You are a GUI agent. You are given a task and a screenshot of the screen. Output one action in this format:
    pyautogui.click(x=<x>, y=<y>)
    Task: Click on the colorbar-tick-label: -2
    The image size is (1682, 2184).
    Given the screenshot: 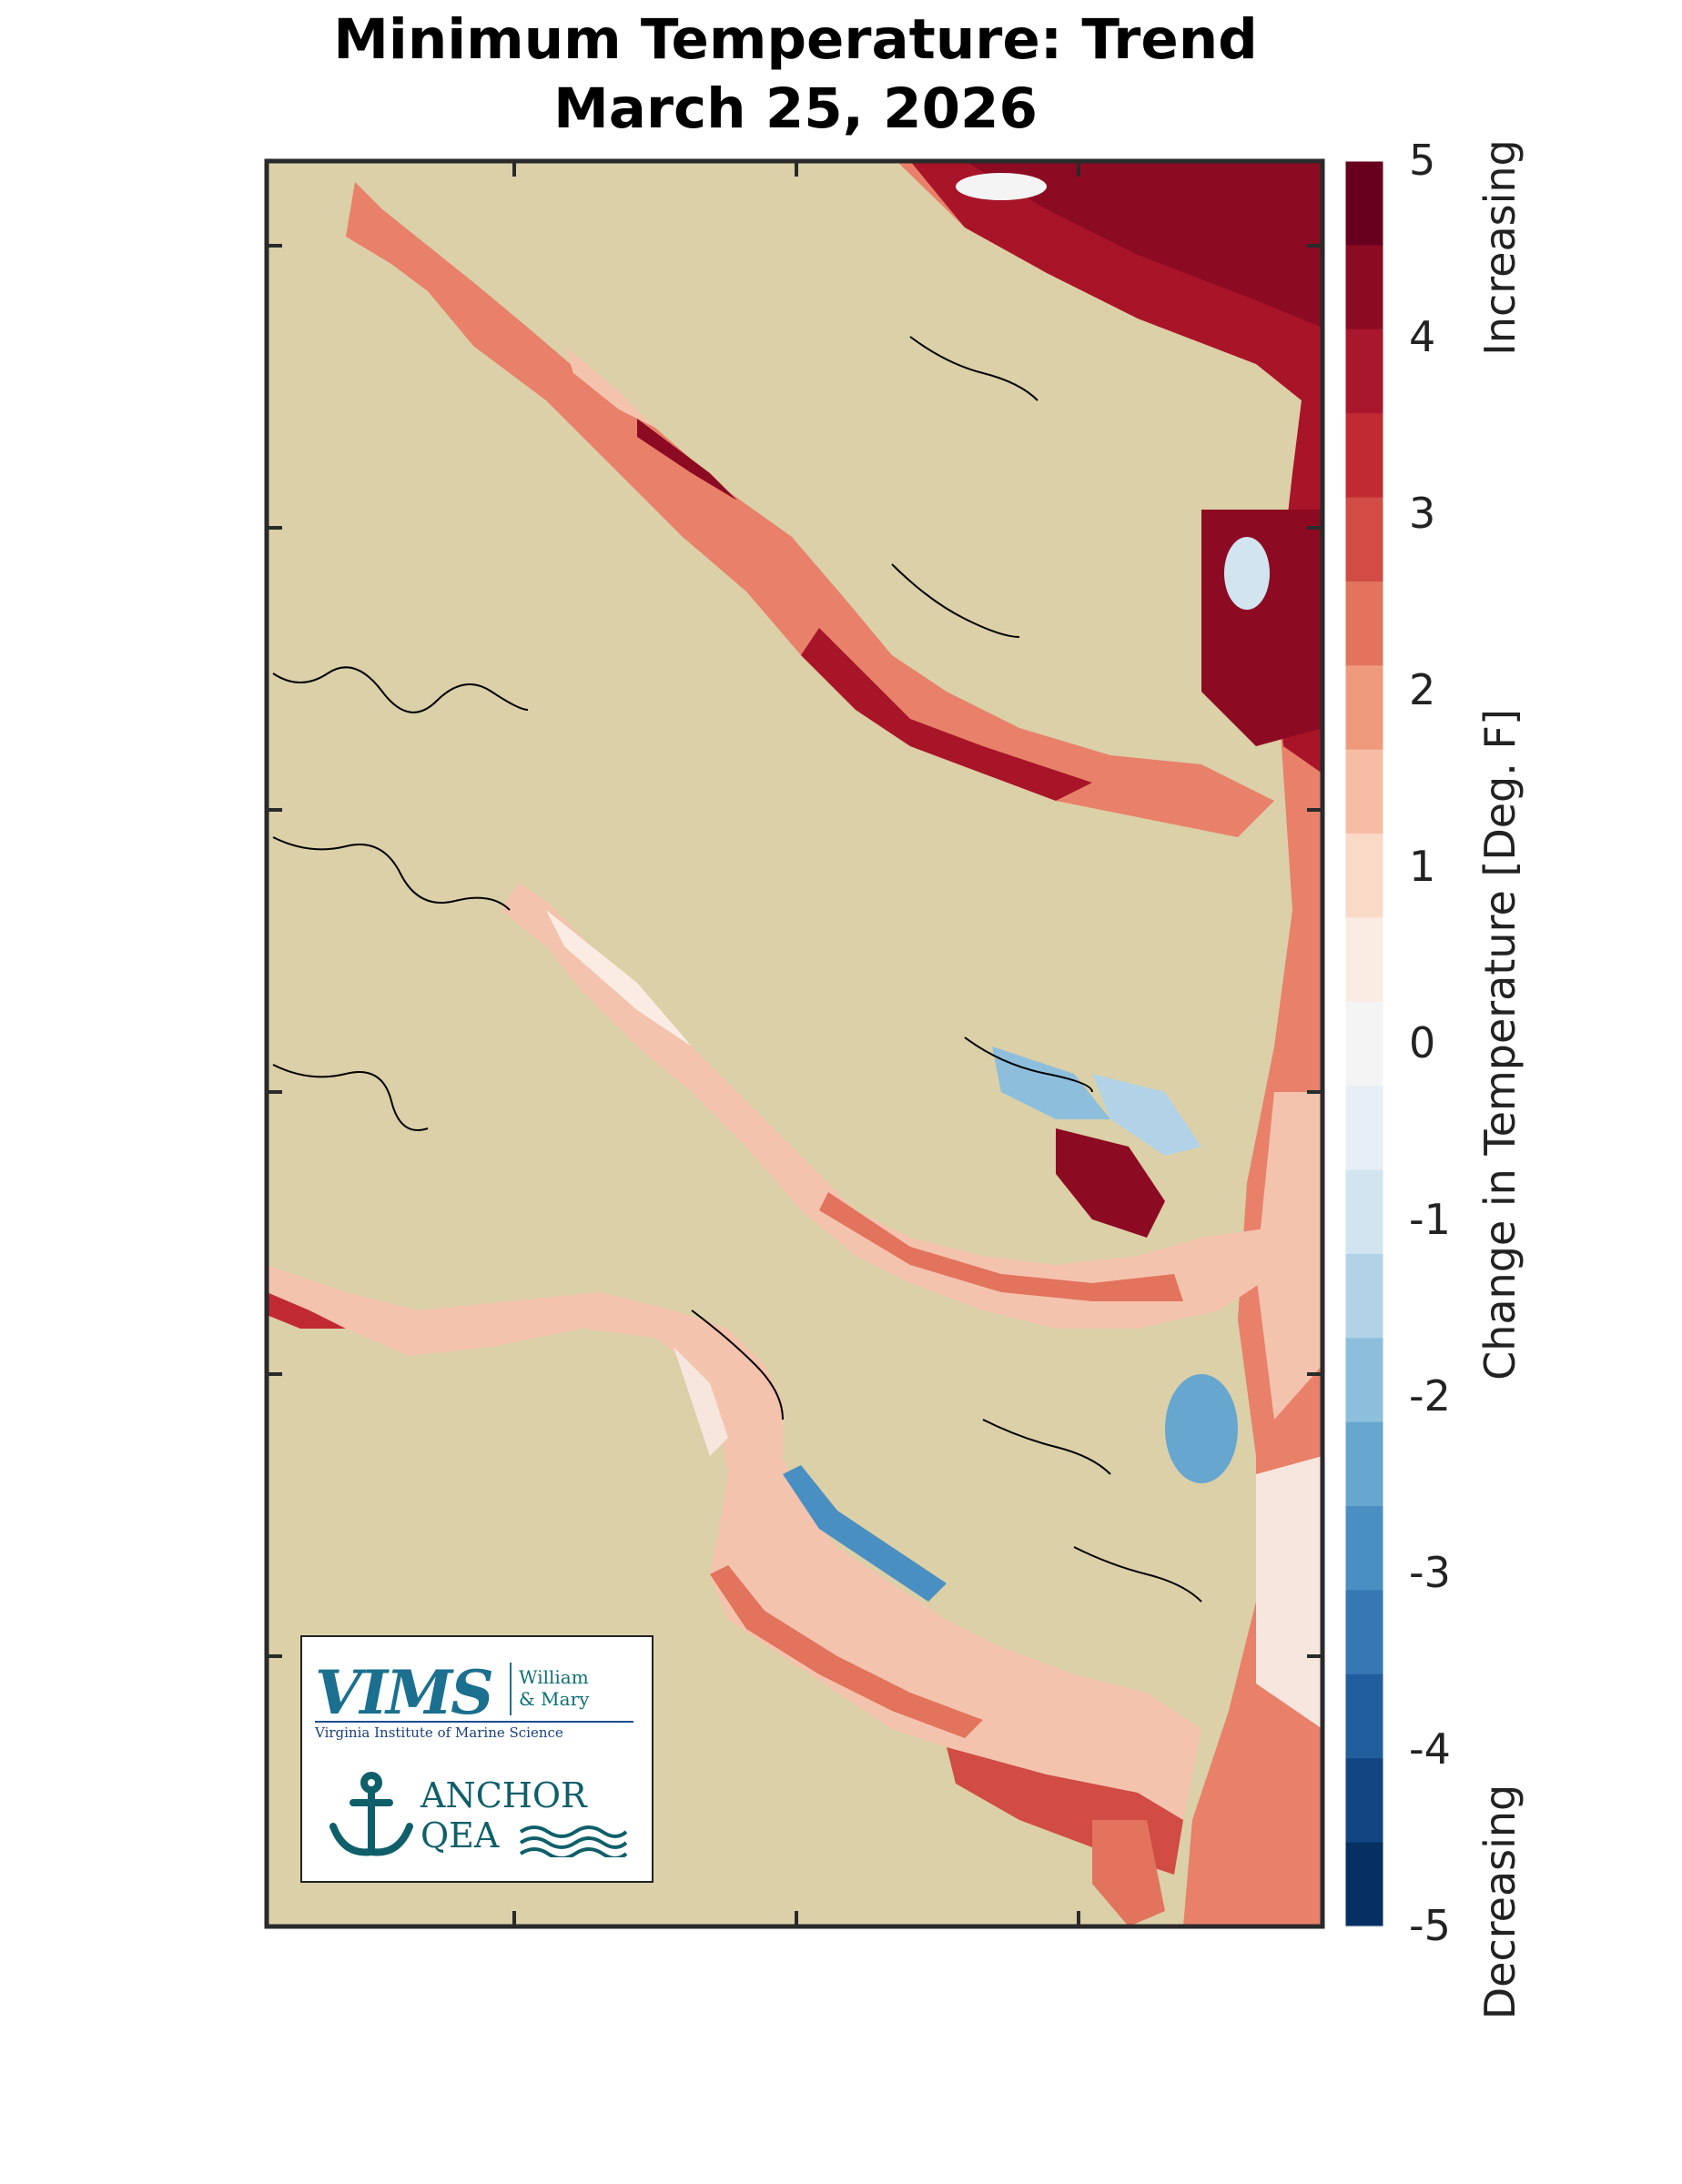 What is the action you would take?
    pyautogui.click(x=1430, y=1396)
    